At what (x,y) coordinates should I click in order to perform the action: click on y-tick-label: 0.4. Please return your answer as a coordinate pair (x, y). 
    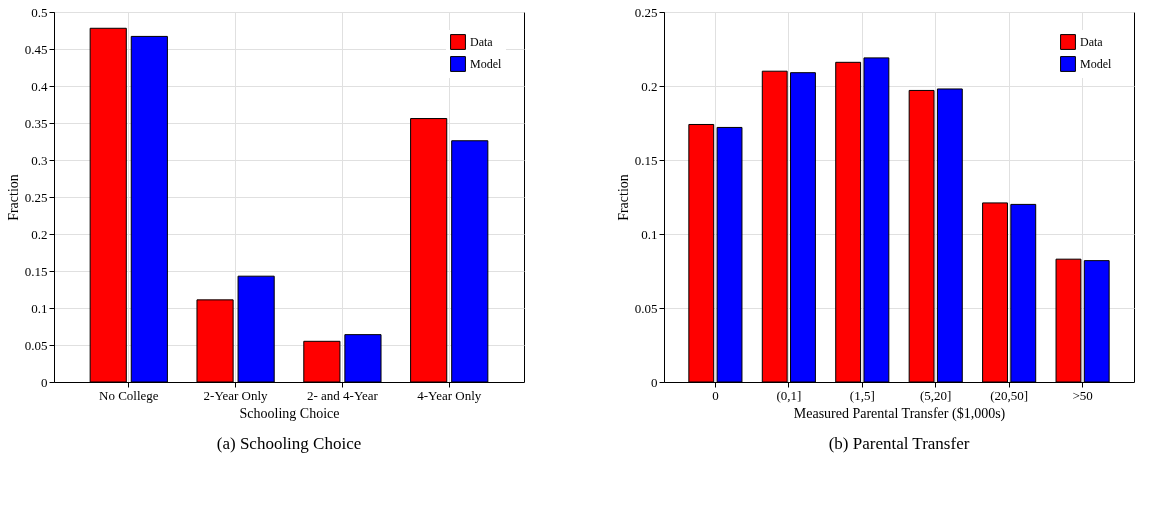
    Looking at the image, I should click on (39, 86).